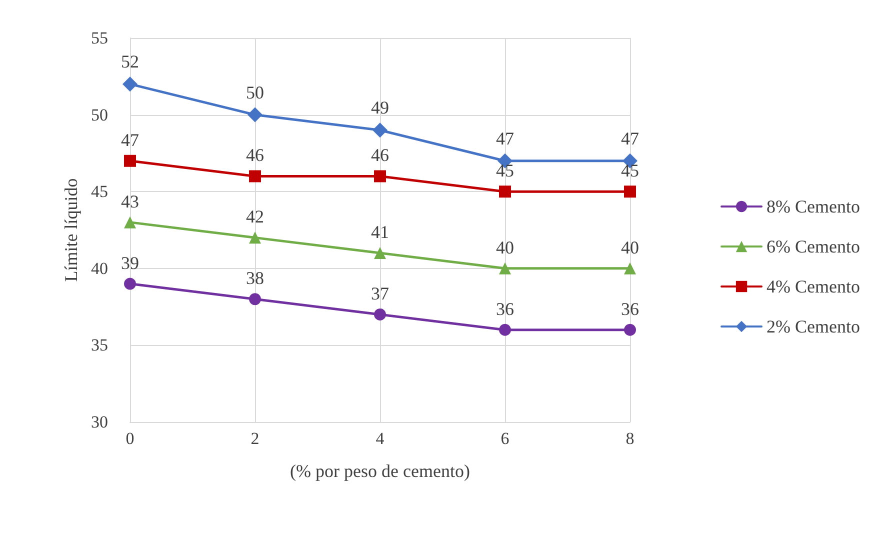 The height and width of the screenshot is (533, 880). Describe the element at coordinates (130, 201) in the screenshot. I see `data-label: 43` at that location.